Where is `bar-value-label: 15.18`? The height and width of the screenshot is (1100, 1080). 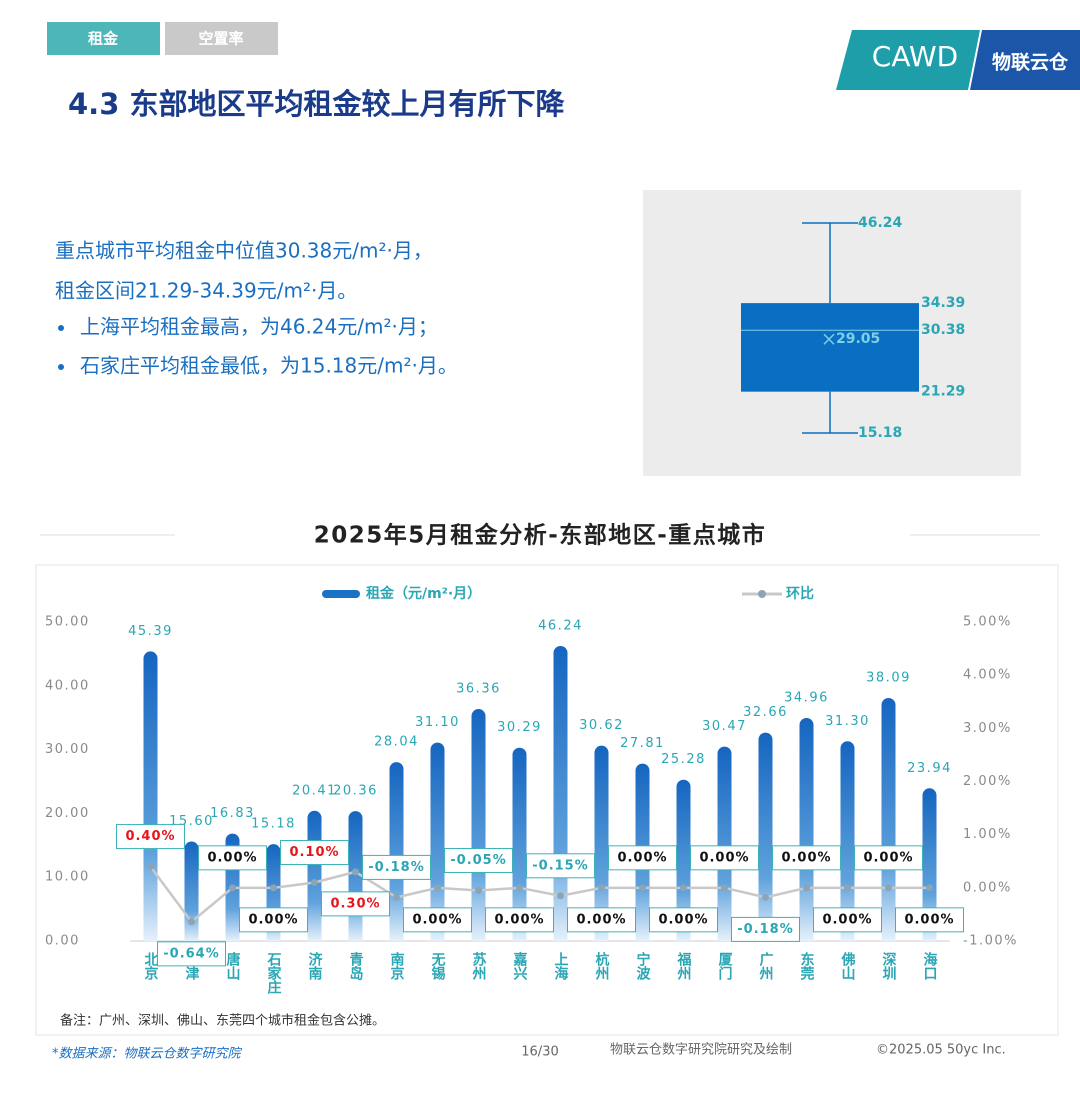
bar-value-label: 15.18 is located at coordinates (273, 824).